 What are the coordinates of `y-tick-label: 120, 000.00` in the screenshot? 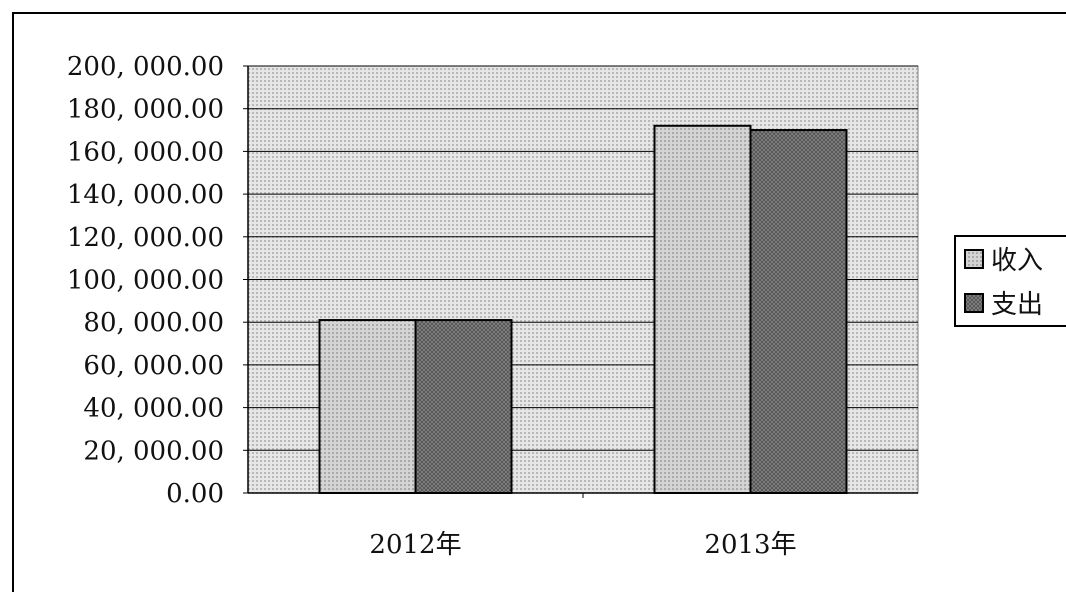 It's located at (145, 238).